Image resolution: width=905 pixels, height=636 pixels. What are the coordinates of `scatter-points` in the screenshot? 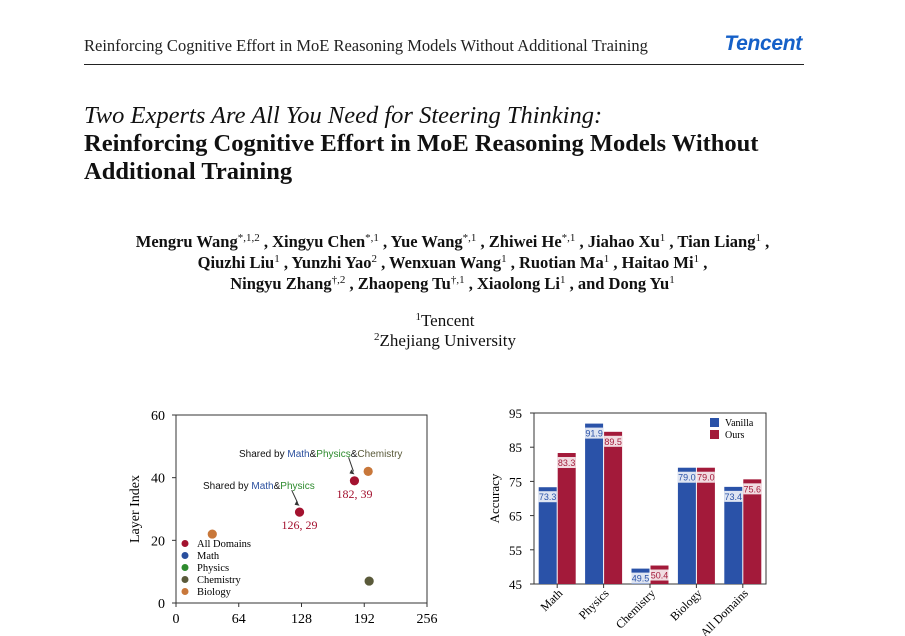 It's located at (290, 526).